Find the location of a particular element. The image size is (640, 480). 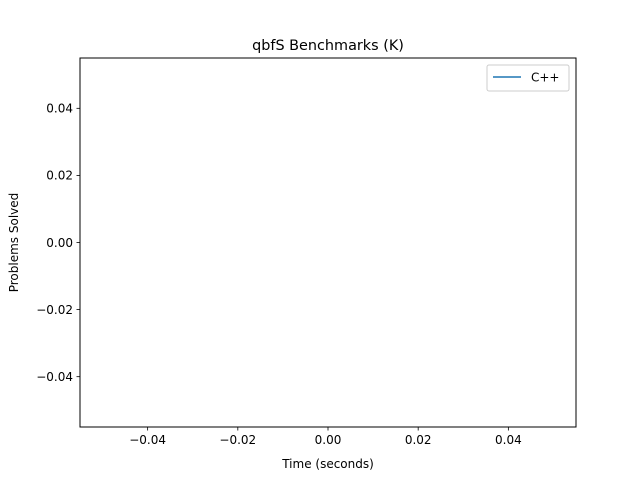

y-tick-label: −0.04 is located at coordinates (54, 377).